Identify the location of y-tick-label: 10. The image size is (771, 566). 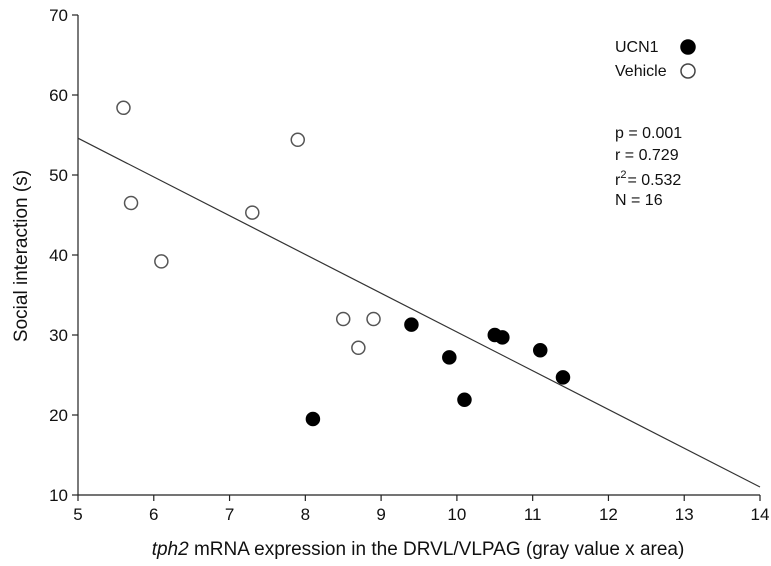
(58, 495).